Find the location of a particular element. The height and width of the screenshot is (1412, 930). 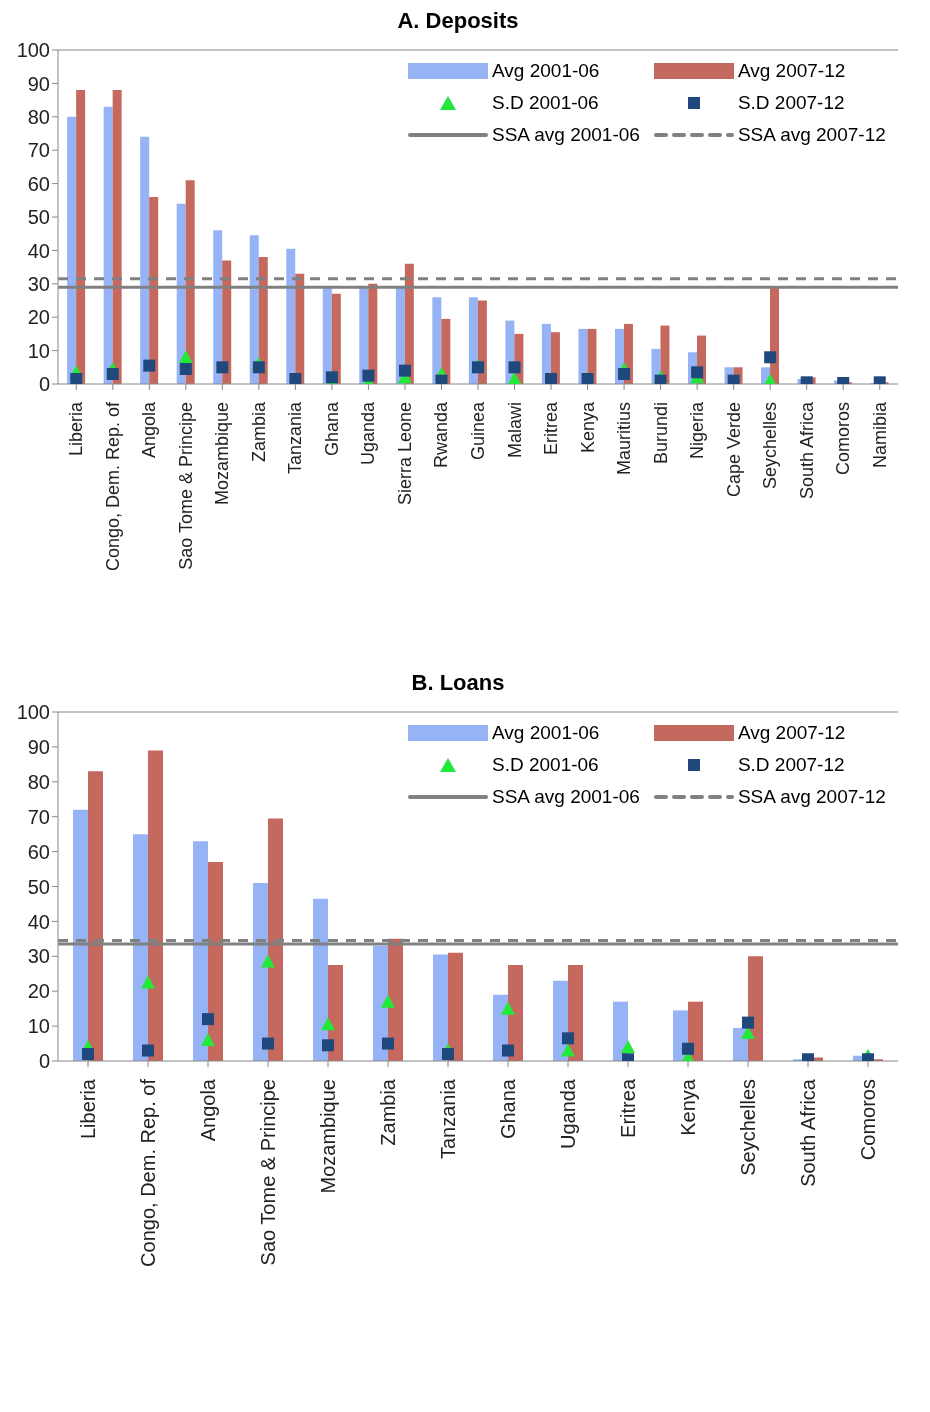

x-tick-label: Namibia is located at coordinates (879, 435).